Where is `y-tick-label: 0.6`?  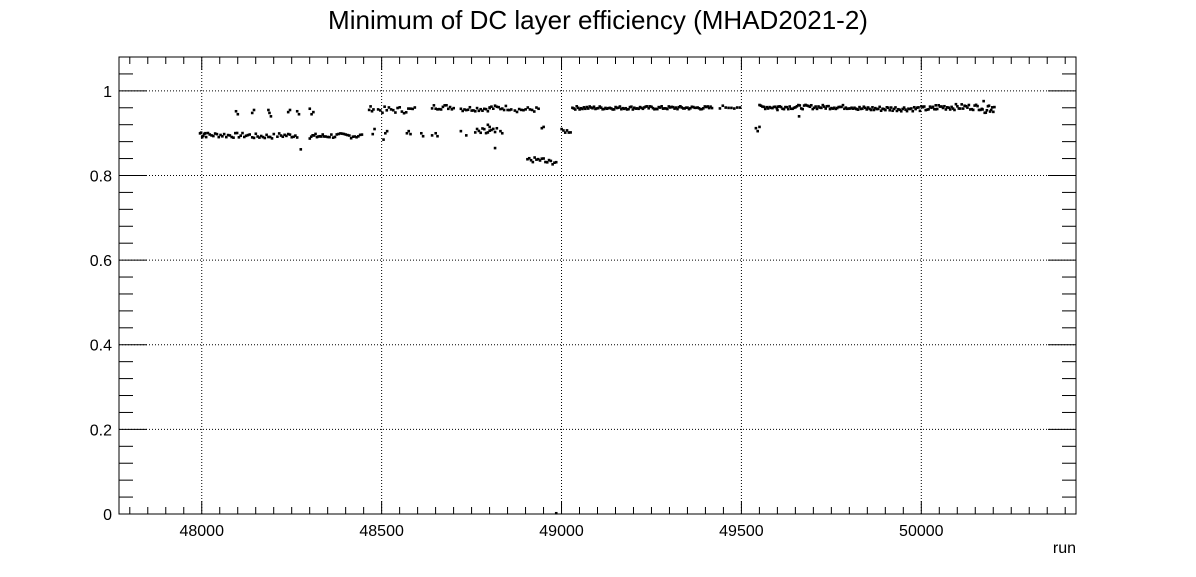
y-tick-label: 0.6 is located at coordinates (101, 261).